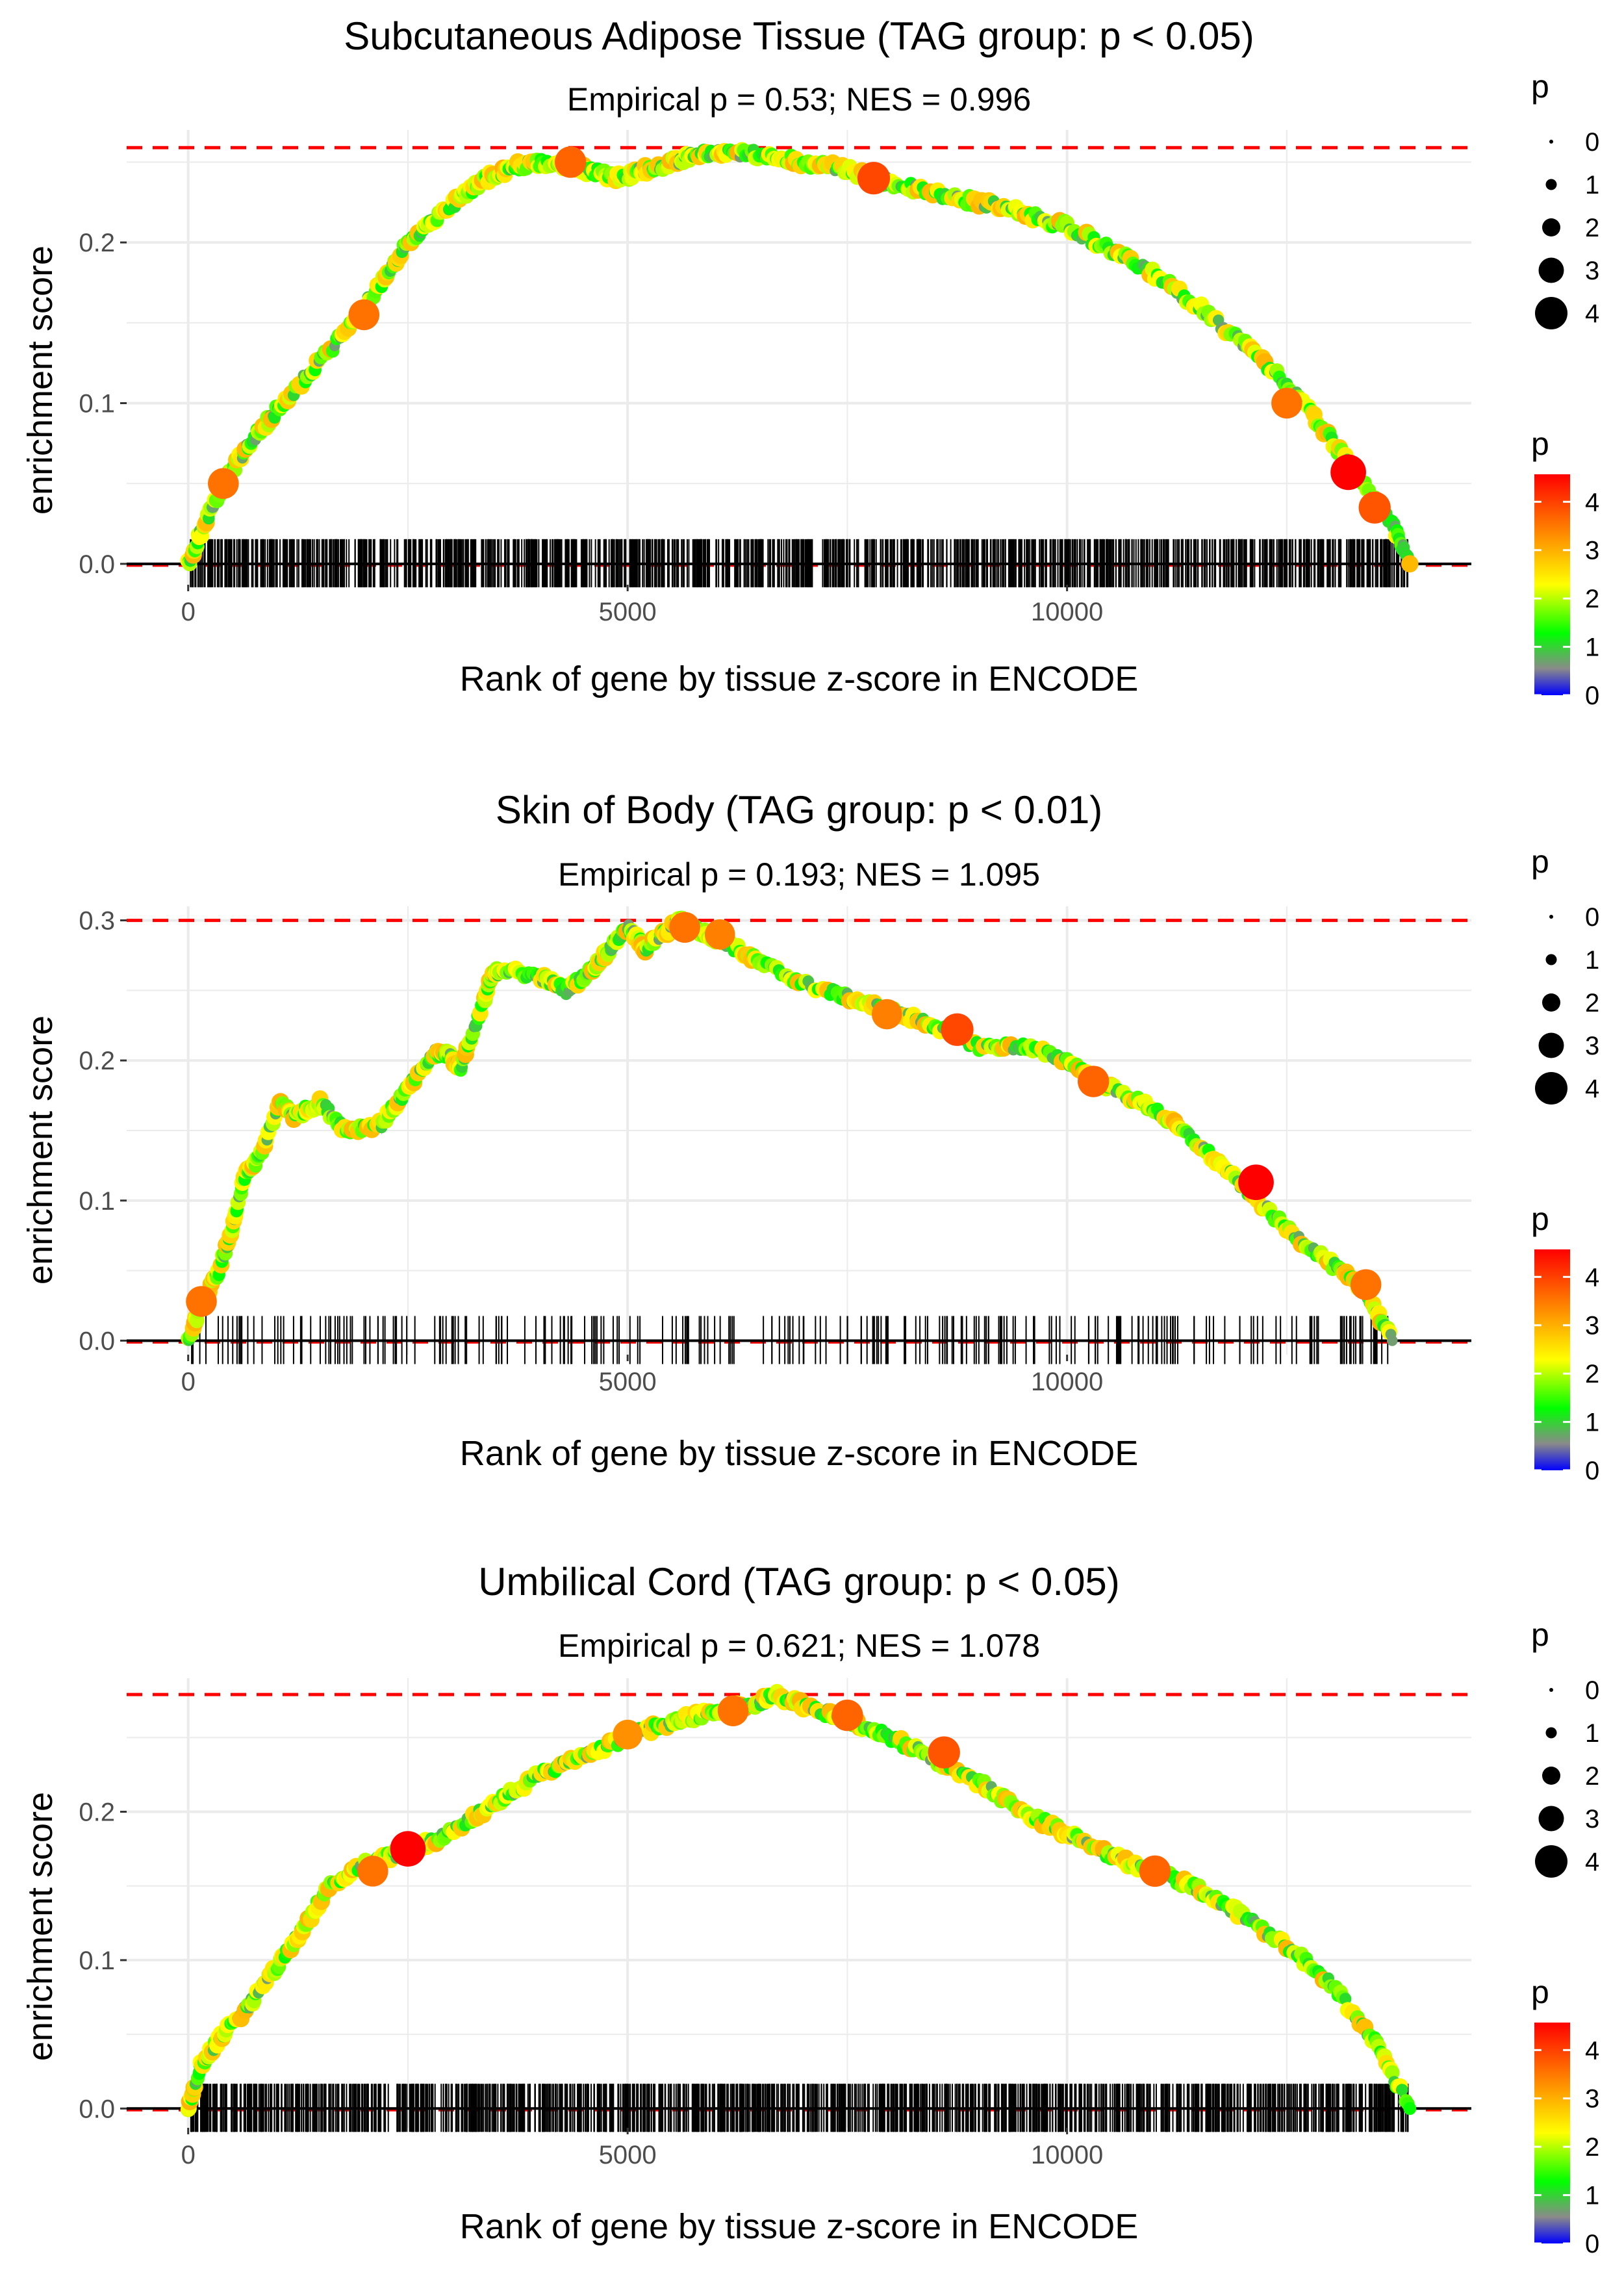 This screenshot has width=1624, height=2274. I want to click on panel-0-ticks: 0 5000 10000 0.0 0.1 0.2, so click(591, 427).